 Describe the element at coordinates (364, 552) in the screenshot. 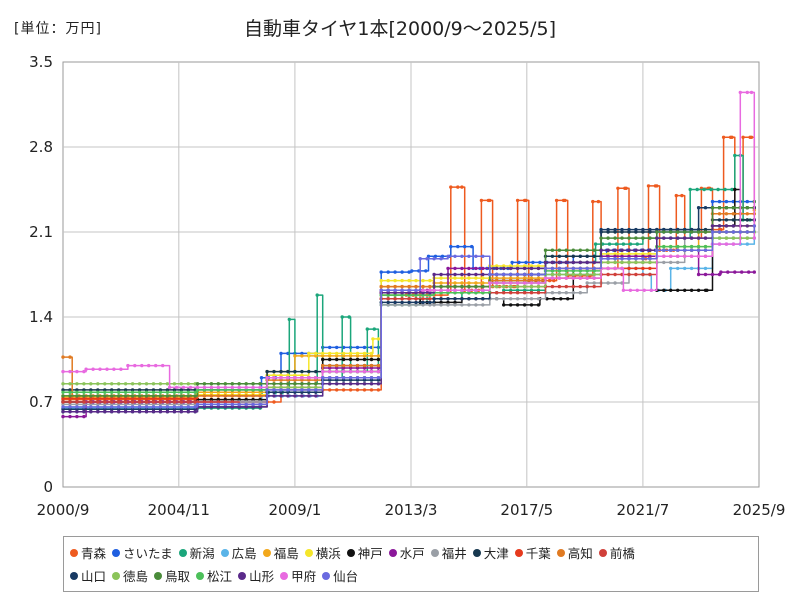

I see `legend-item: 神戸` at that location.